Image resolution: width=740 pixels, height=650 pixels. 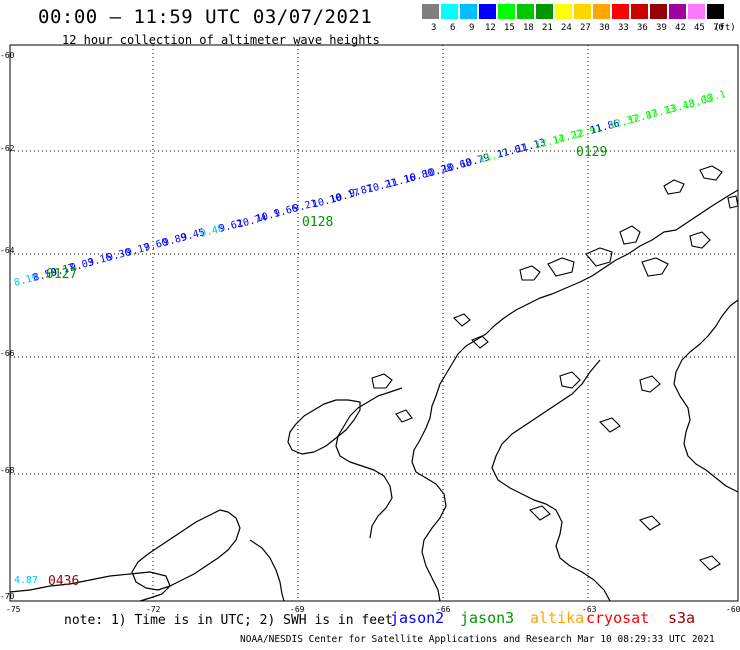 What do you see at coordinates (566, 28) in the screenshot?
I see `scale-label-24: 24` at bounding box center [566, 28].